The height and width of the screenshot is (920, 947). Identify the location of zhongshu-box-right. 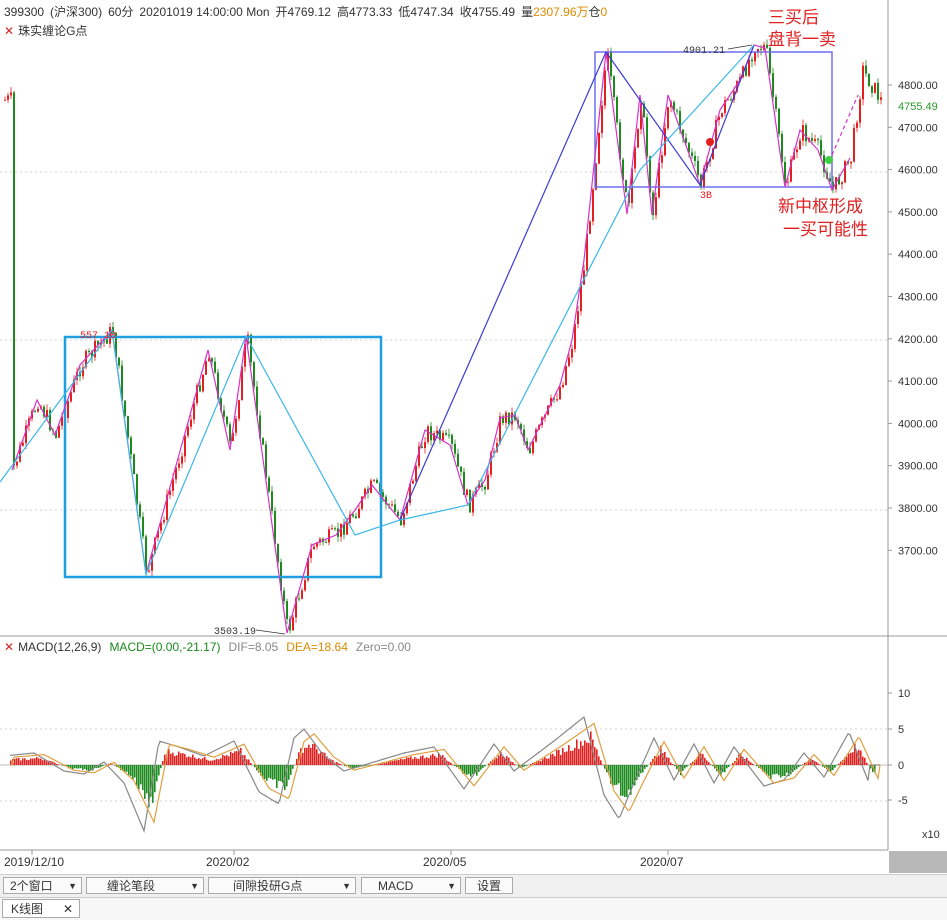
(713, 119).